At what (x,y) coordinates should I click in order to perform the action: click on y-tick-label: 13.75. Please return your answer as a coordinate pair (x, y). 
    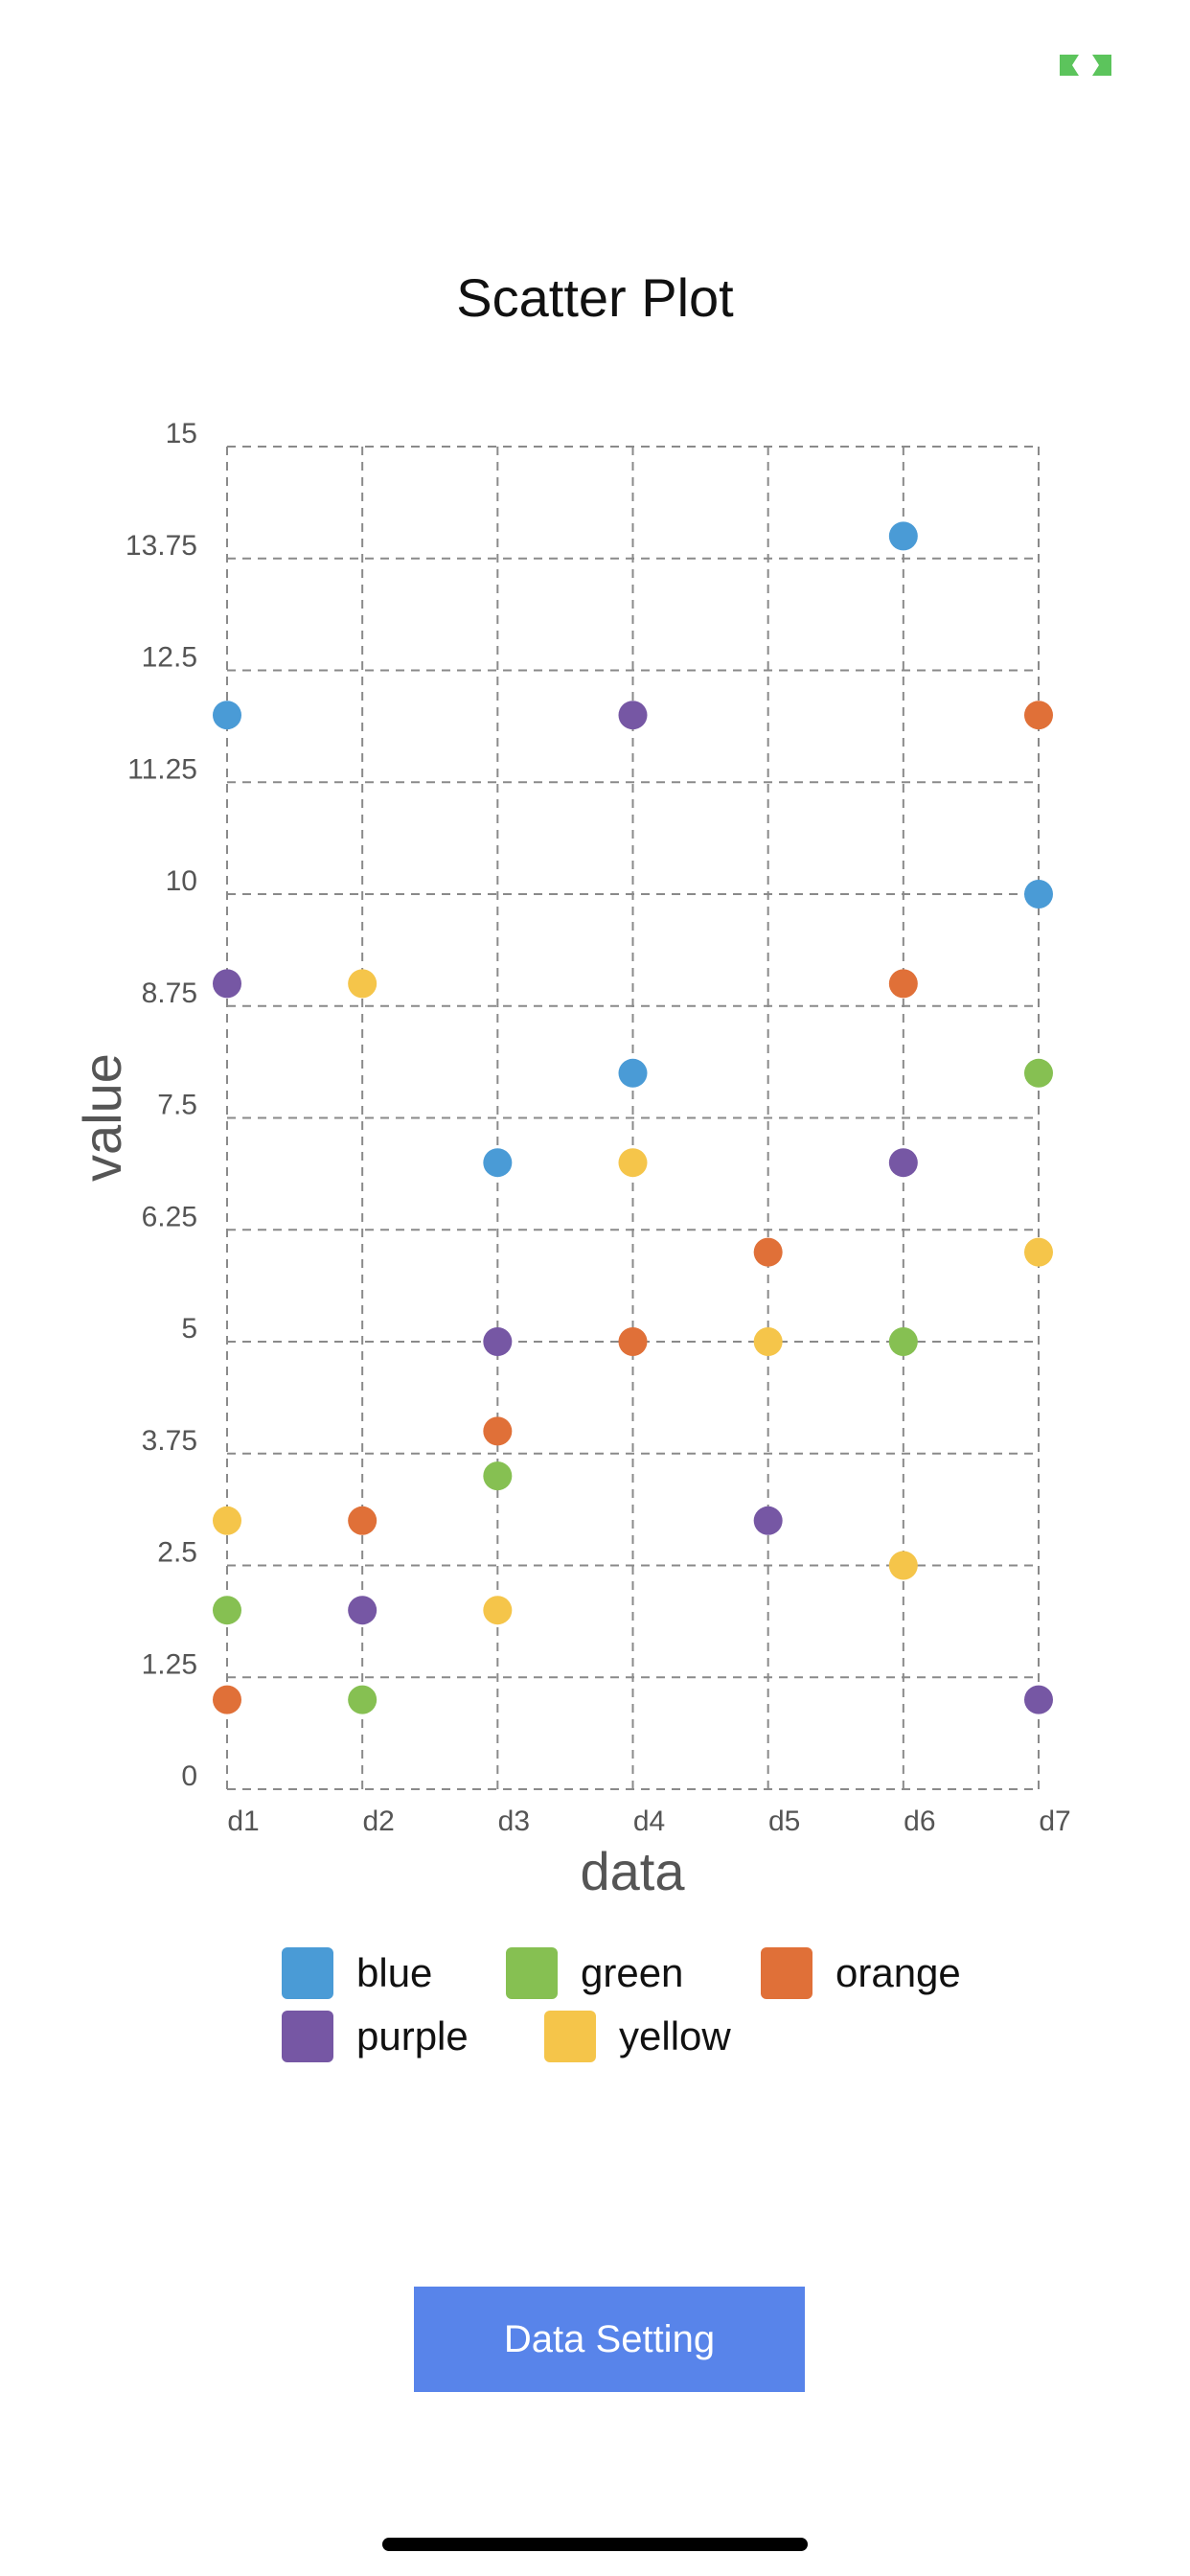
    Looking at the image, I should click on (162, 546).